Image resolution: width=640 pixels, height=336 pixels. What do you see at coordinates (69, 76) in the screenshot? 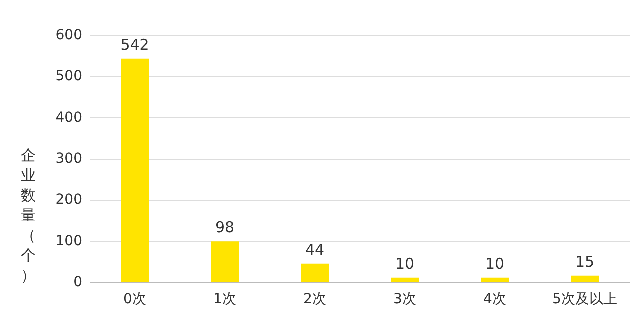
I see `y-tick-label: 500` at bounding box center [69, 76].